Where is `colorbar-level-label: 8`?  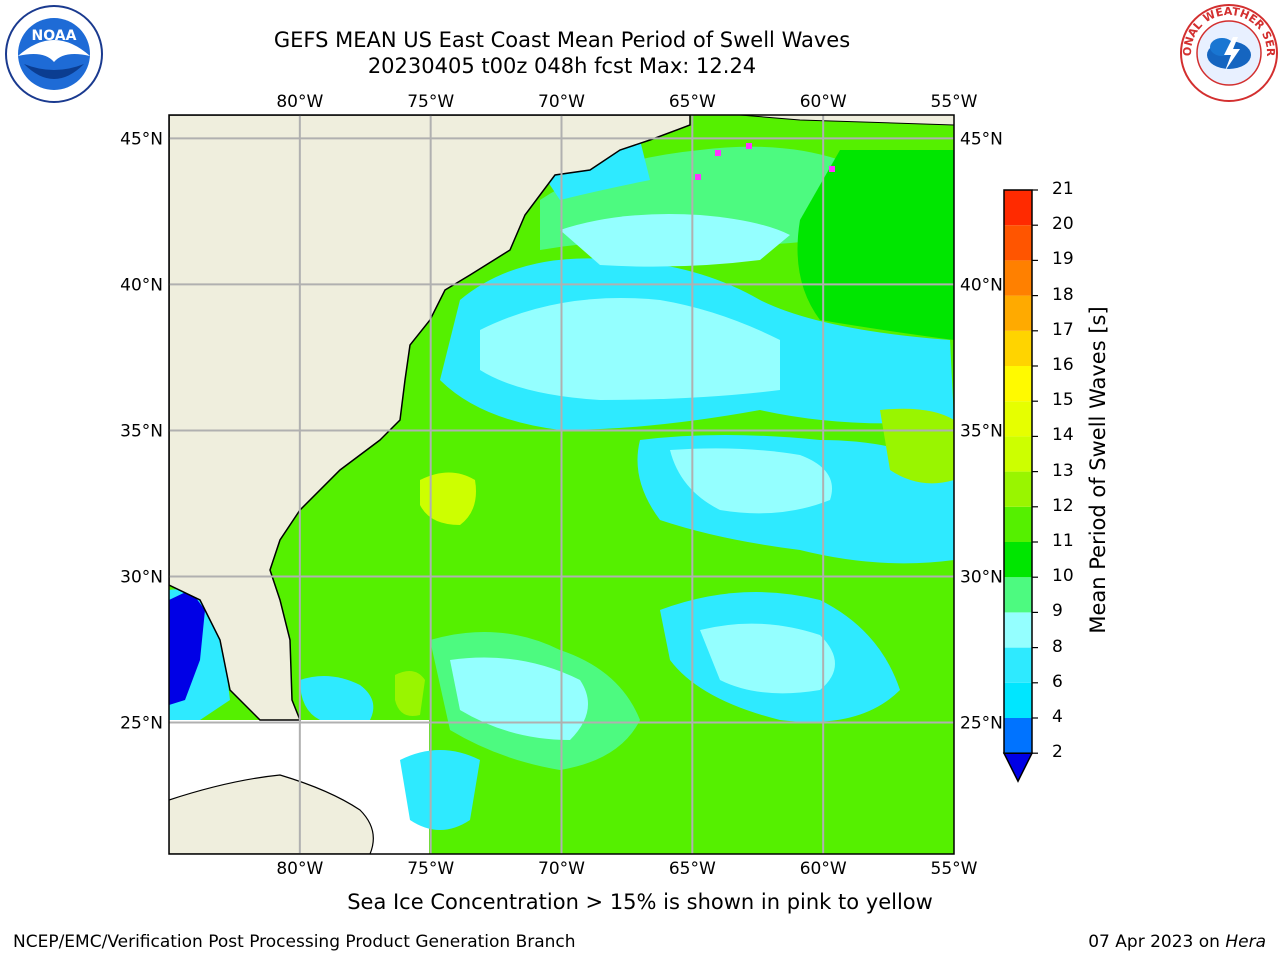
colorbar-level-label: 8 is located at coordinates (1057, 646).